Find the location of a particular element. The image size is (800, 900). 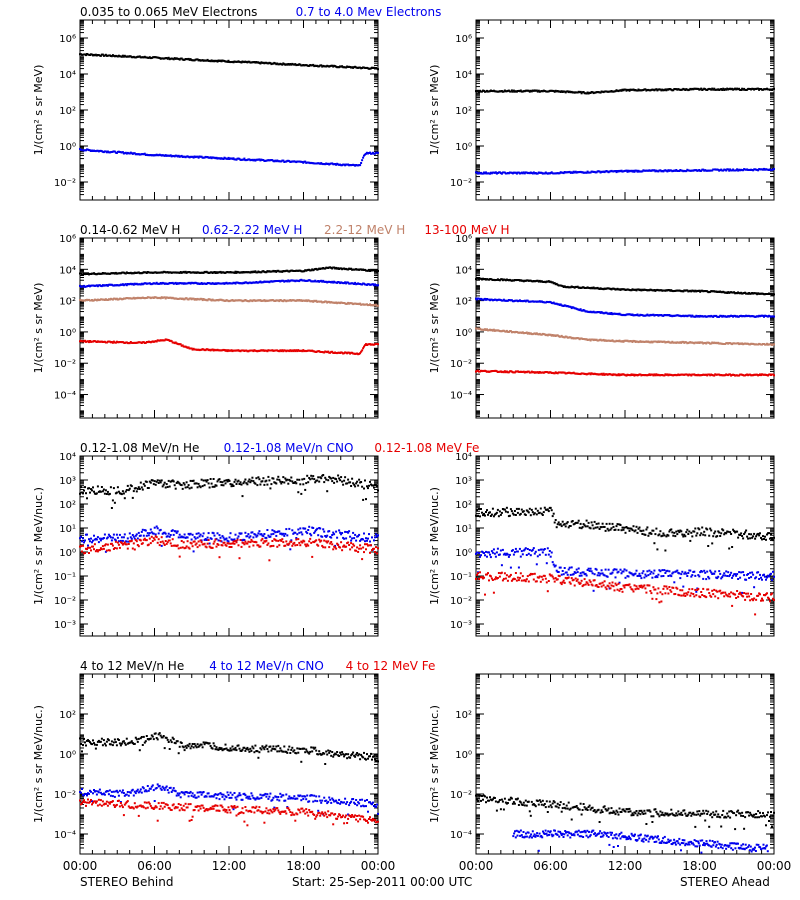

panel-protons-ahead: 1/(cm² s sr MeV) 10⁻⁴ 10⁻² 10⁰ 10² 10⁴ 10⁶ is located at coordinates (601, 326).